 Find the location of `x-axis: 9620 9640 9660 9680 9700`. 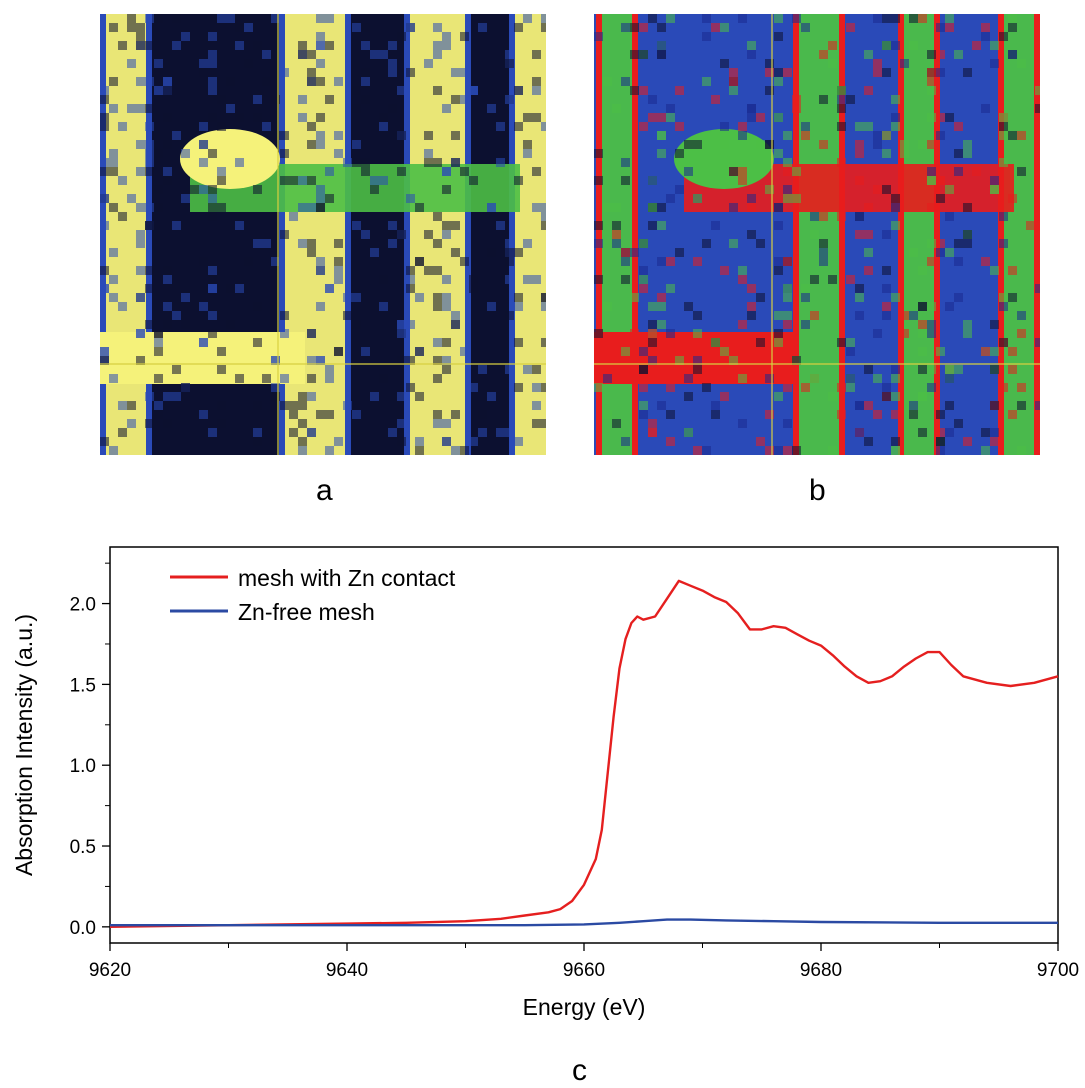

x-axis: 9620 9640 9660 9680 9700 is located at coordinates (584, 962).